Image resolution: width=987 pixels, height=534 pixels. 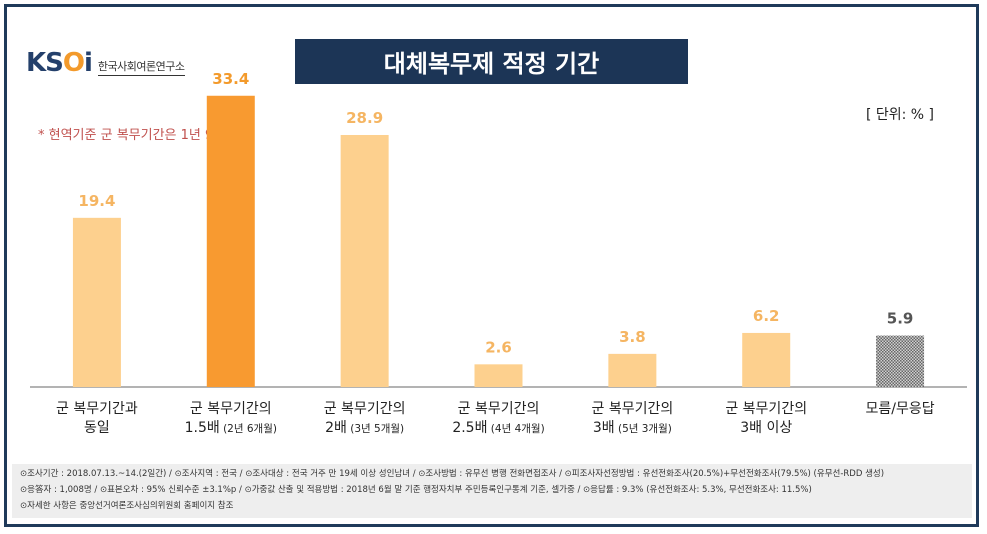 What do you see at coordinates (96, 201) in the screenshot?
I see `value-label-0: 19.4` at bounding box center [96, 201].